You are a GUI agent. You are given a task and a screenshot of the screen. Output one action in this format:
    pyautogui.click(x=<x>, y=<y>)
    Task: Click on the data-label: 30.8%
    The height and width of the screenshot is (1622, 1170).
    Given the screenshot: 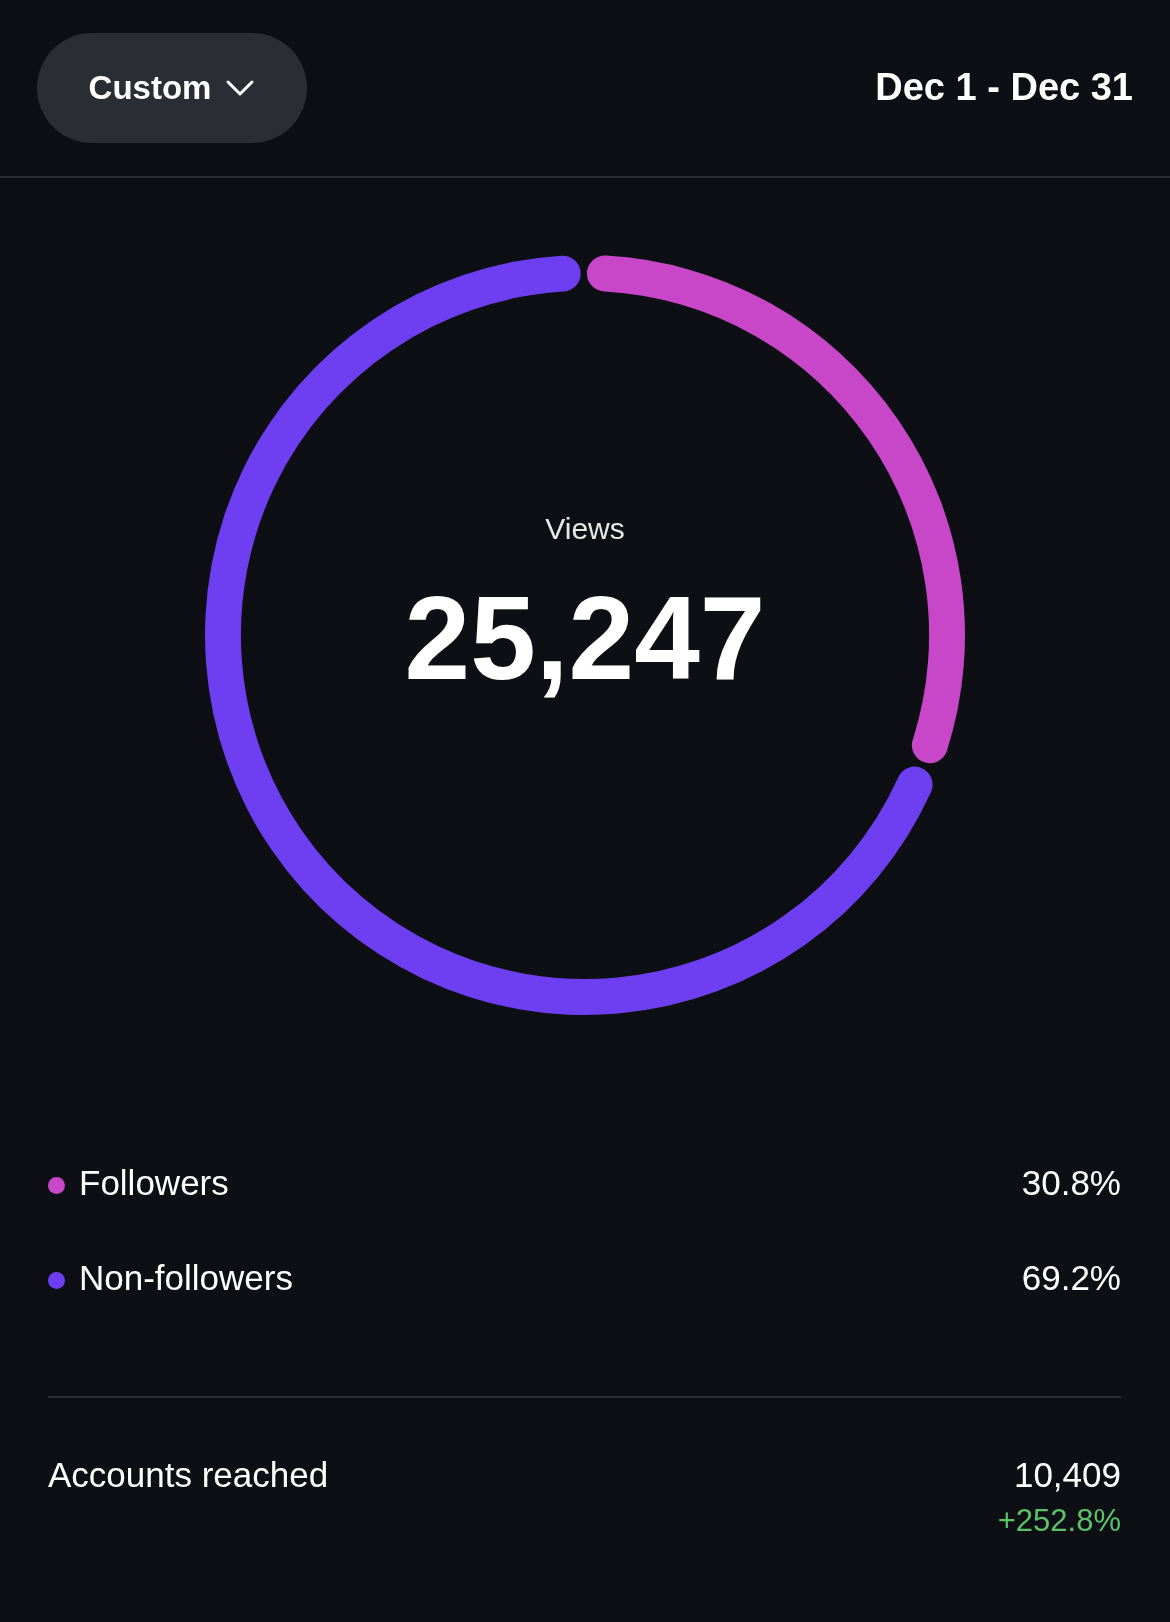 What is the action you would take?
    pyautogui.click(x=1071, y=1183)
    